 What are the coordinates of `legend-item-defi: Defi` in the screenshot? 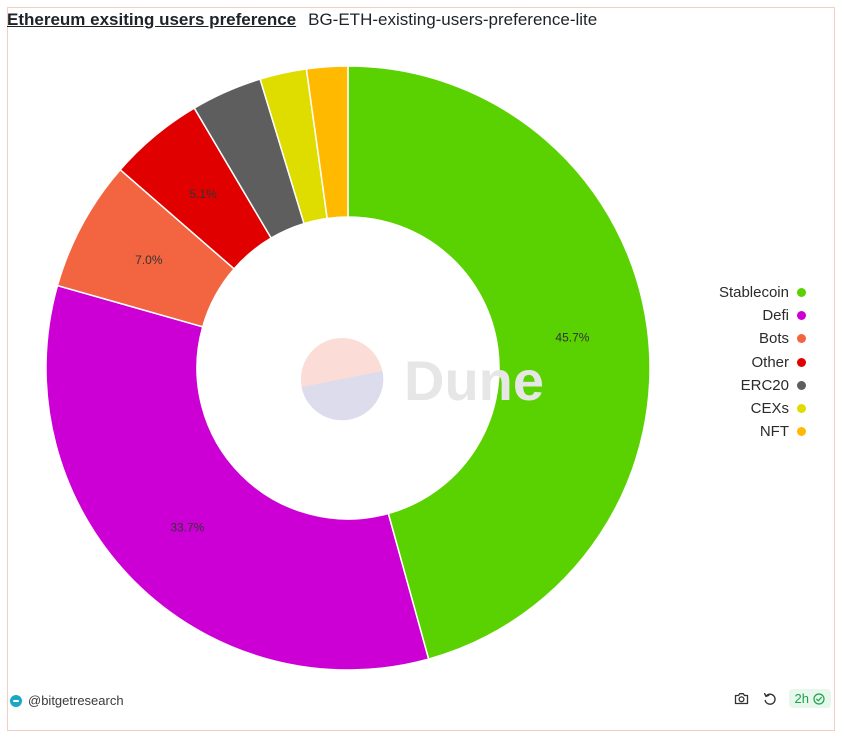 It's located at (743, 315).